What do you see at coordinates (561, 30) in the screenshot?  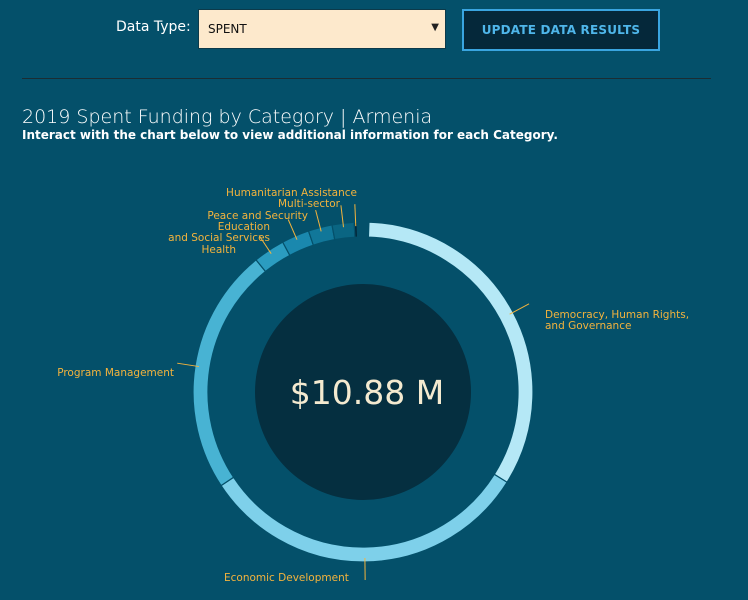 I see `update-data-results-button: UPDATE DATA RESULTS` at bounding box center [561, 30].